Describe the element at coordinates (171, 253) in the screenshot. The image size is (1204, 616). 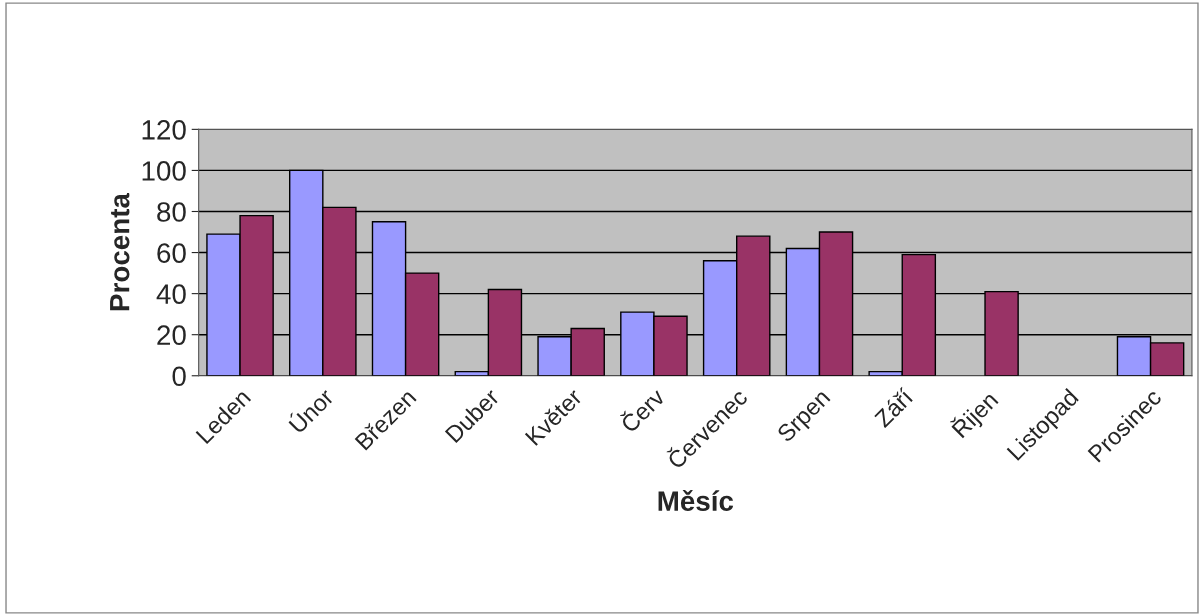
I see `y-tick-label: 60` at that location.